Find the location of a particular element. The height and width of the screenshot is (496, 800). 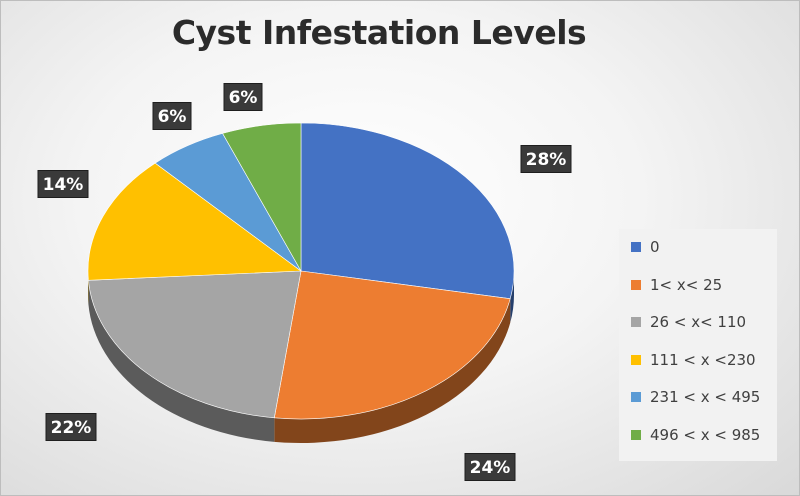

svg-text: 24% is located at coordinates (490, 468).